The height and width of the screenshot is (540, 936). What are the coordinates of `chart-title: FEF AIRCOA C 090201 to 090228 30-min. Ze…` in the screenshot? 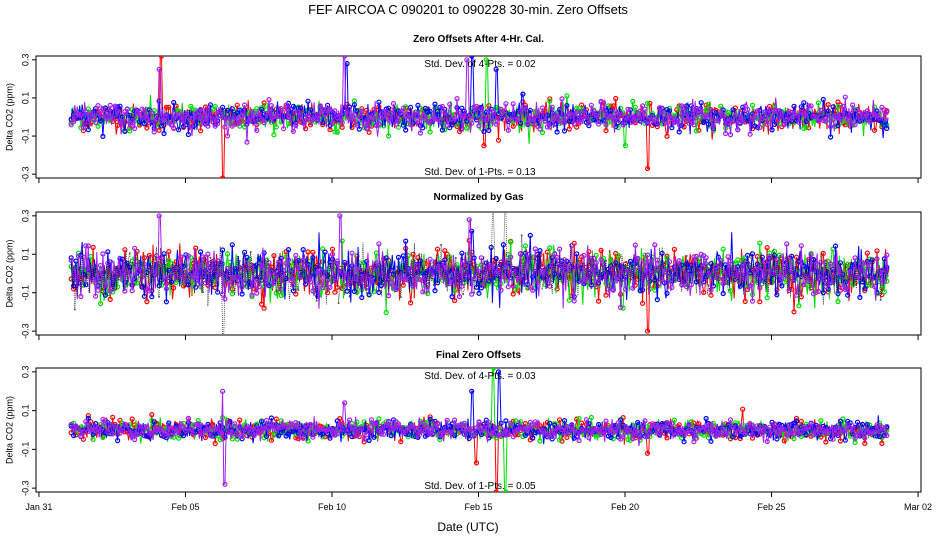 It's located at (468, 9).